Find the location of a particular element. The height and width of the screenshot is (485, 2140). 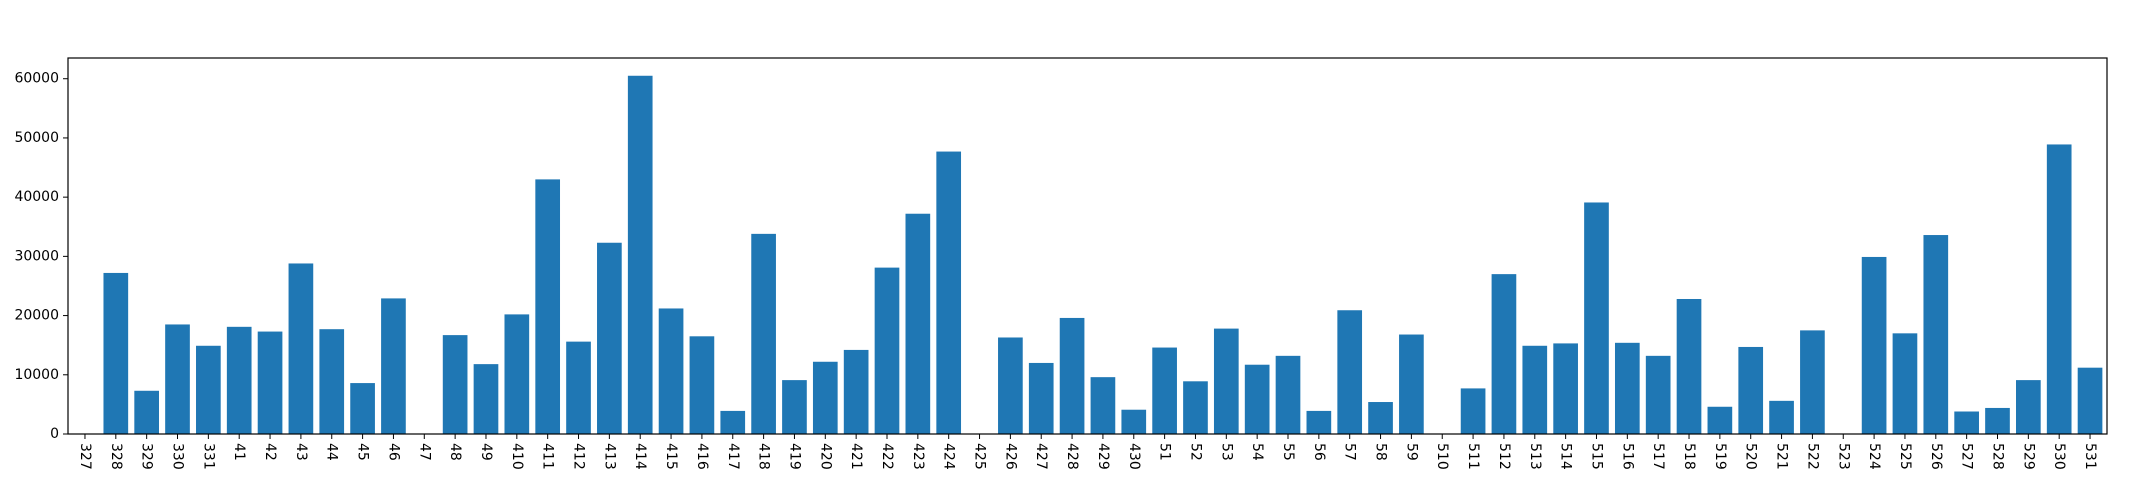

x-tick-label: 46 is located at coordinates (393, 452).